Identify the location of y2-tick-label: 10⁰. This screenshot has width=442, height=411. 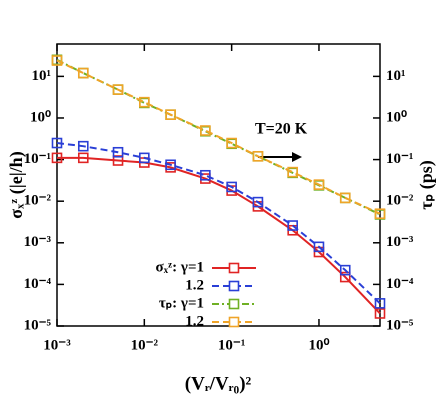
(396, 117).